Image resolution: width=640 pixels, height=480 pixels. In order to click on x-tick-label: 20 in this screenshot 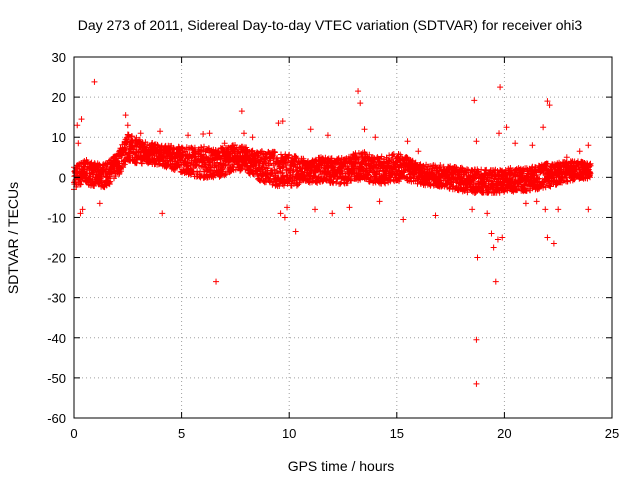, I will do `click(504, 433)`.